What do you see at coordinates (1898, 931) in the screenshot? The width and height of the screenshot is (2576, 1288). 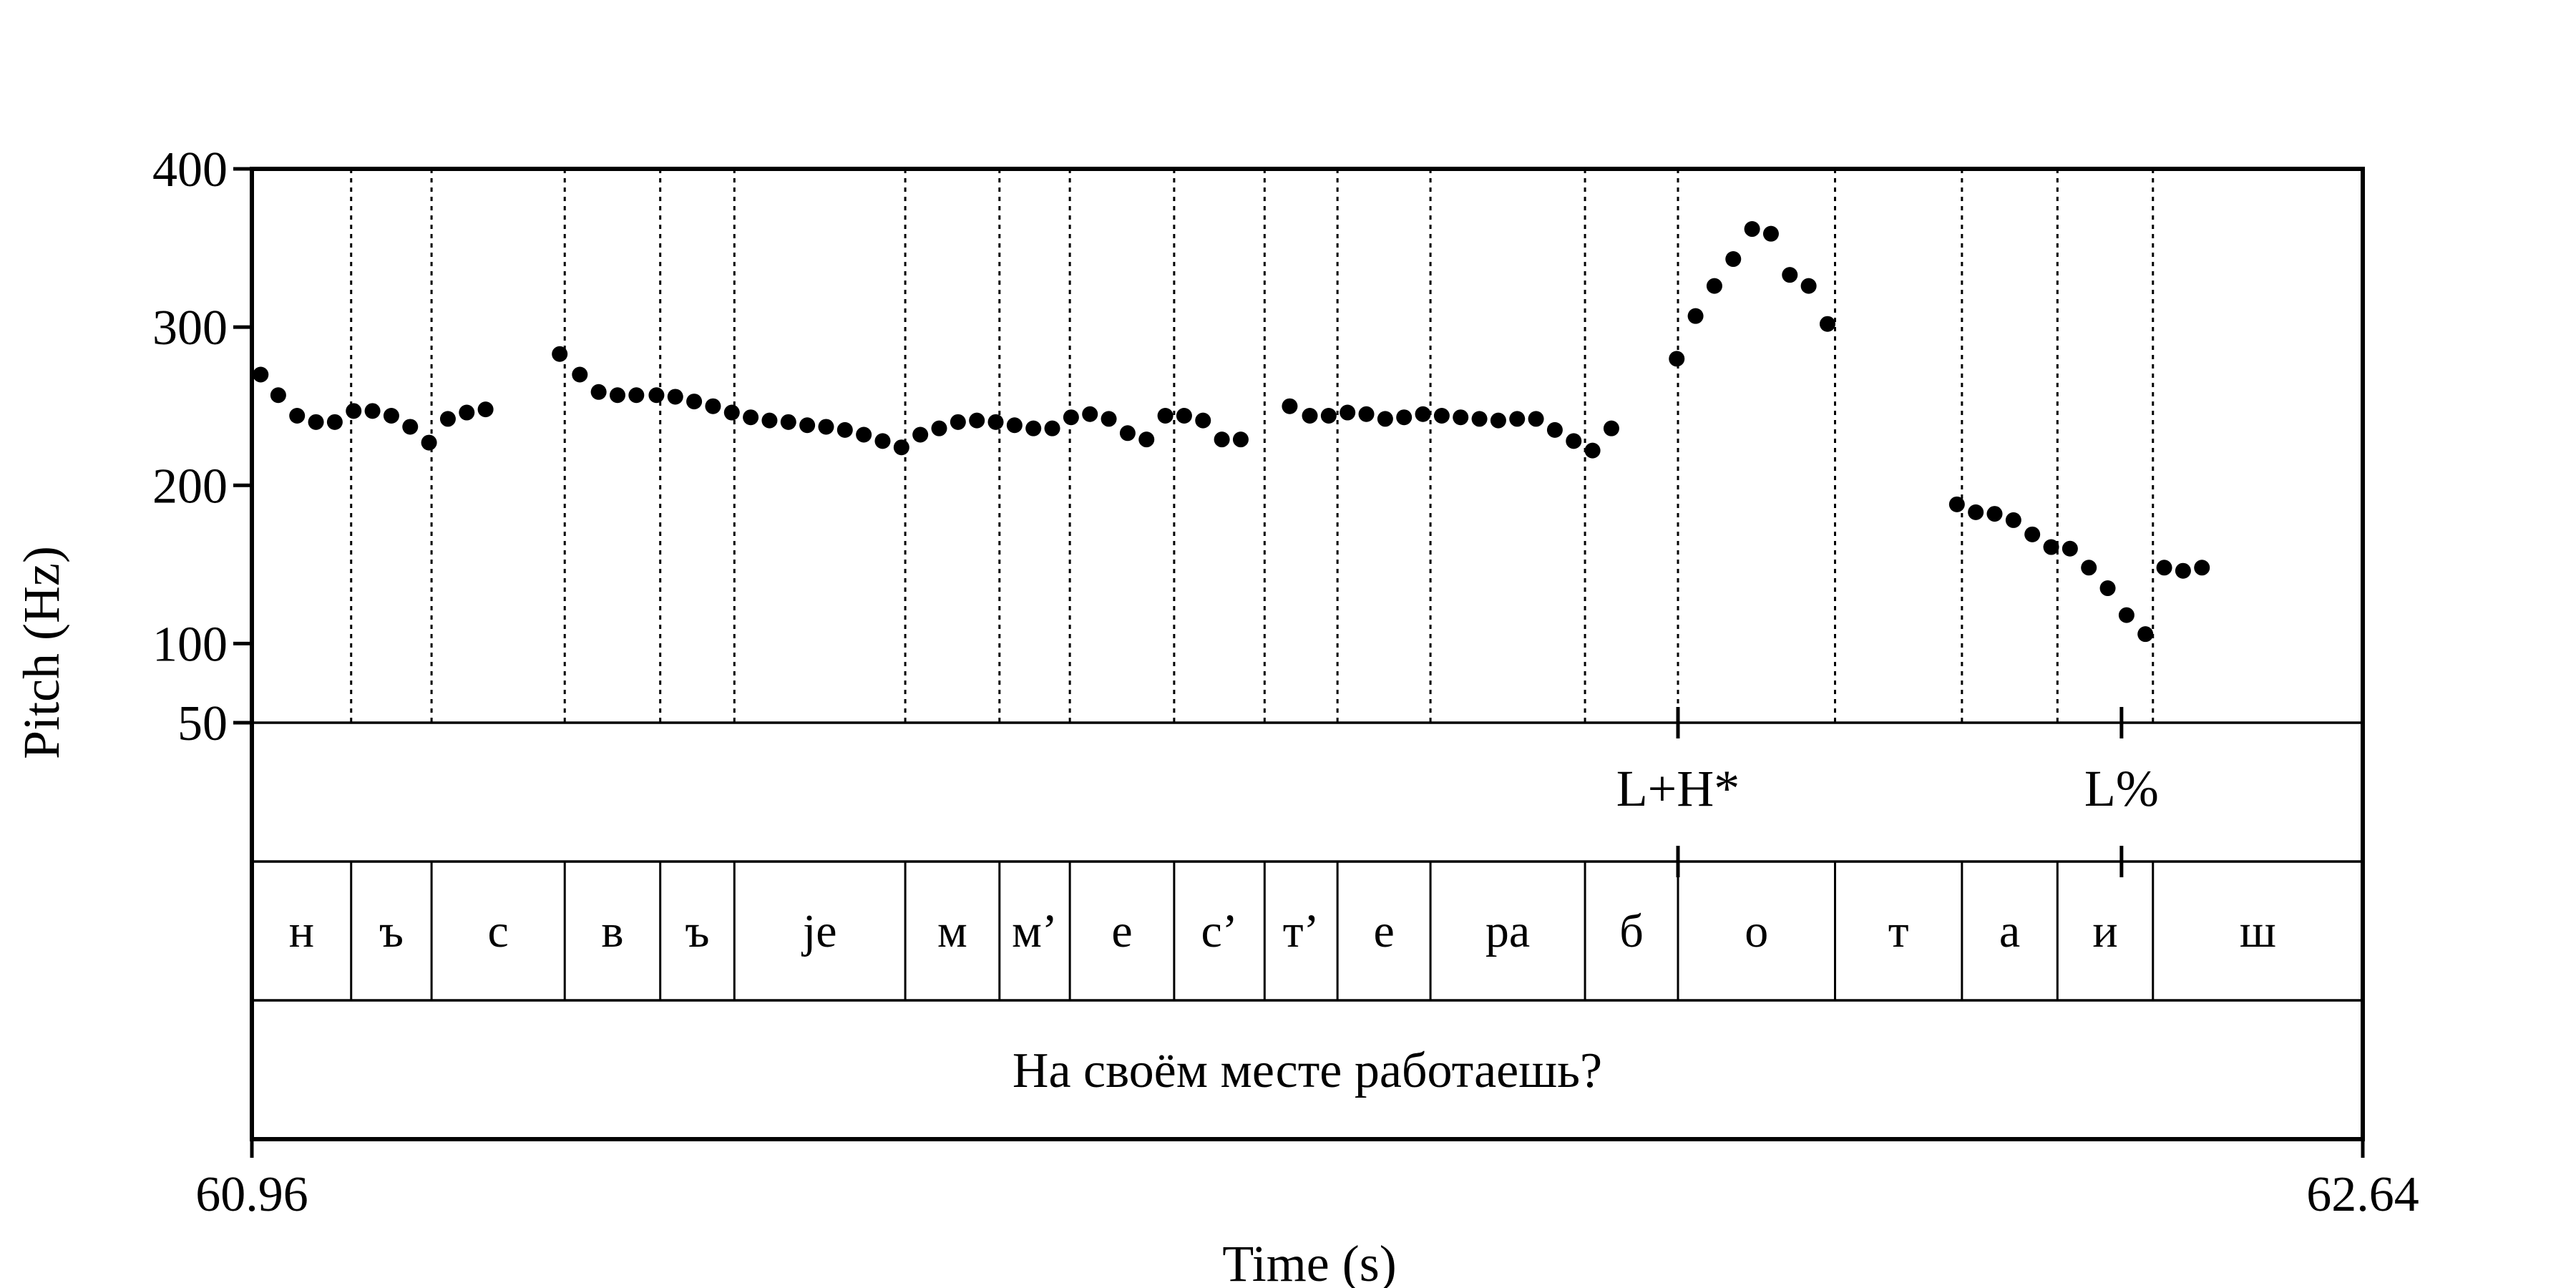 I see `segment-label: т` at bounding box center [1898, 931].